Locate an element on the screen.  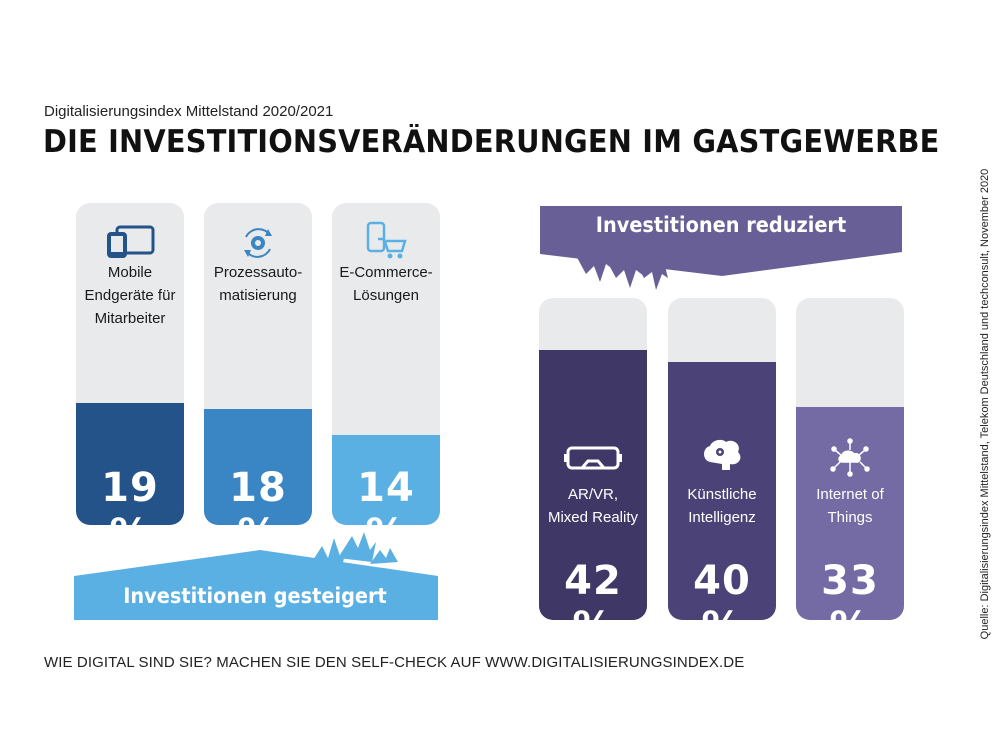
label-ecommerce: E-Commerce- Lösungen is located at coordinates (386, 284).